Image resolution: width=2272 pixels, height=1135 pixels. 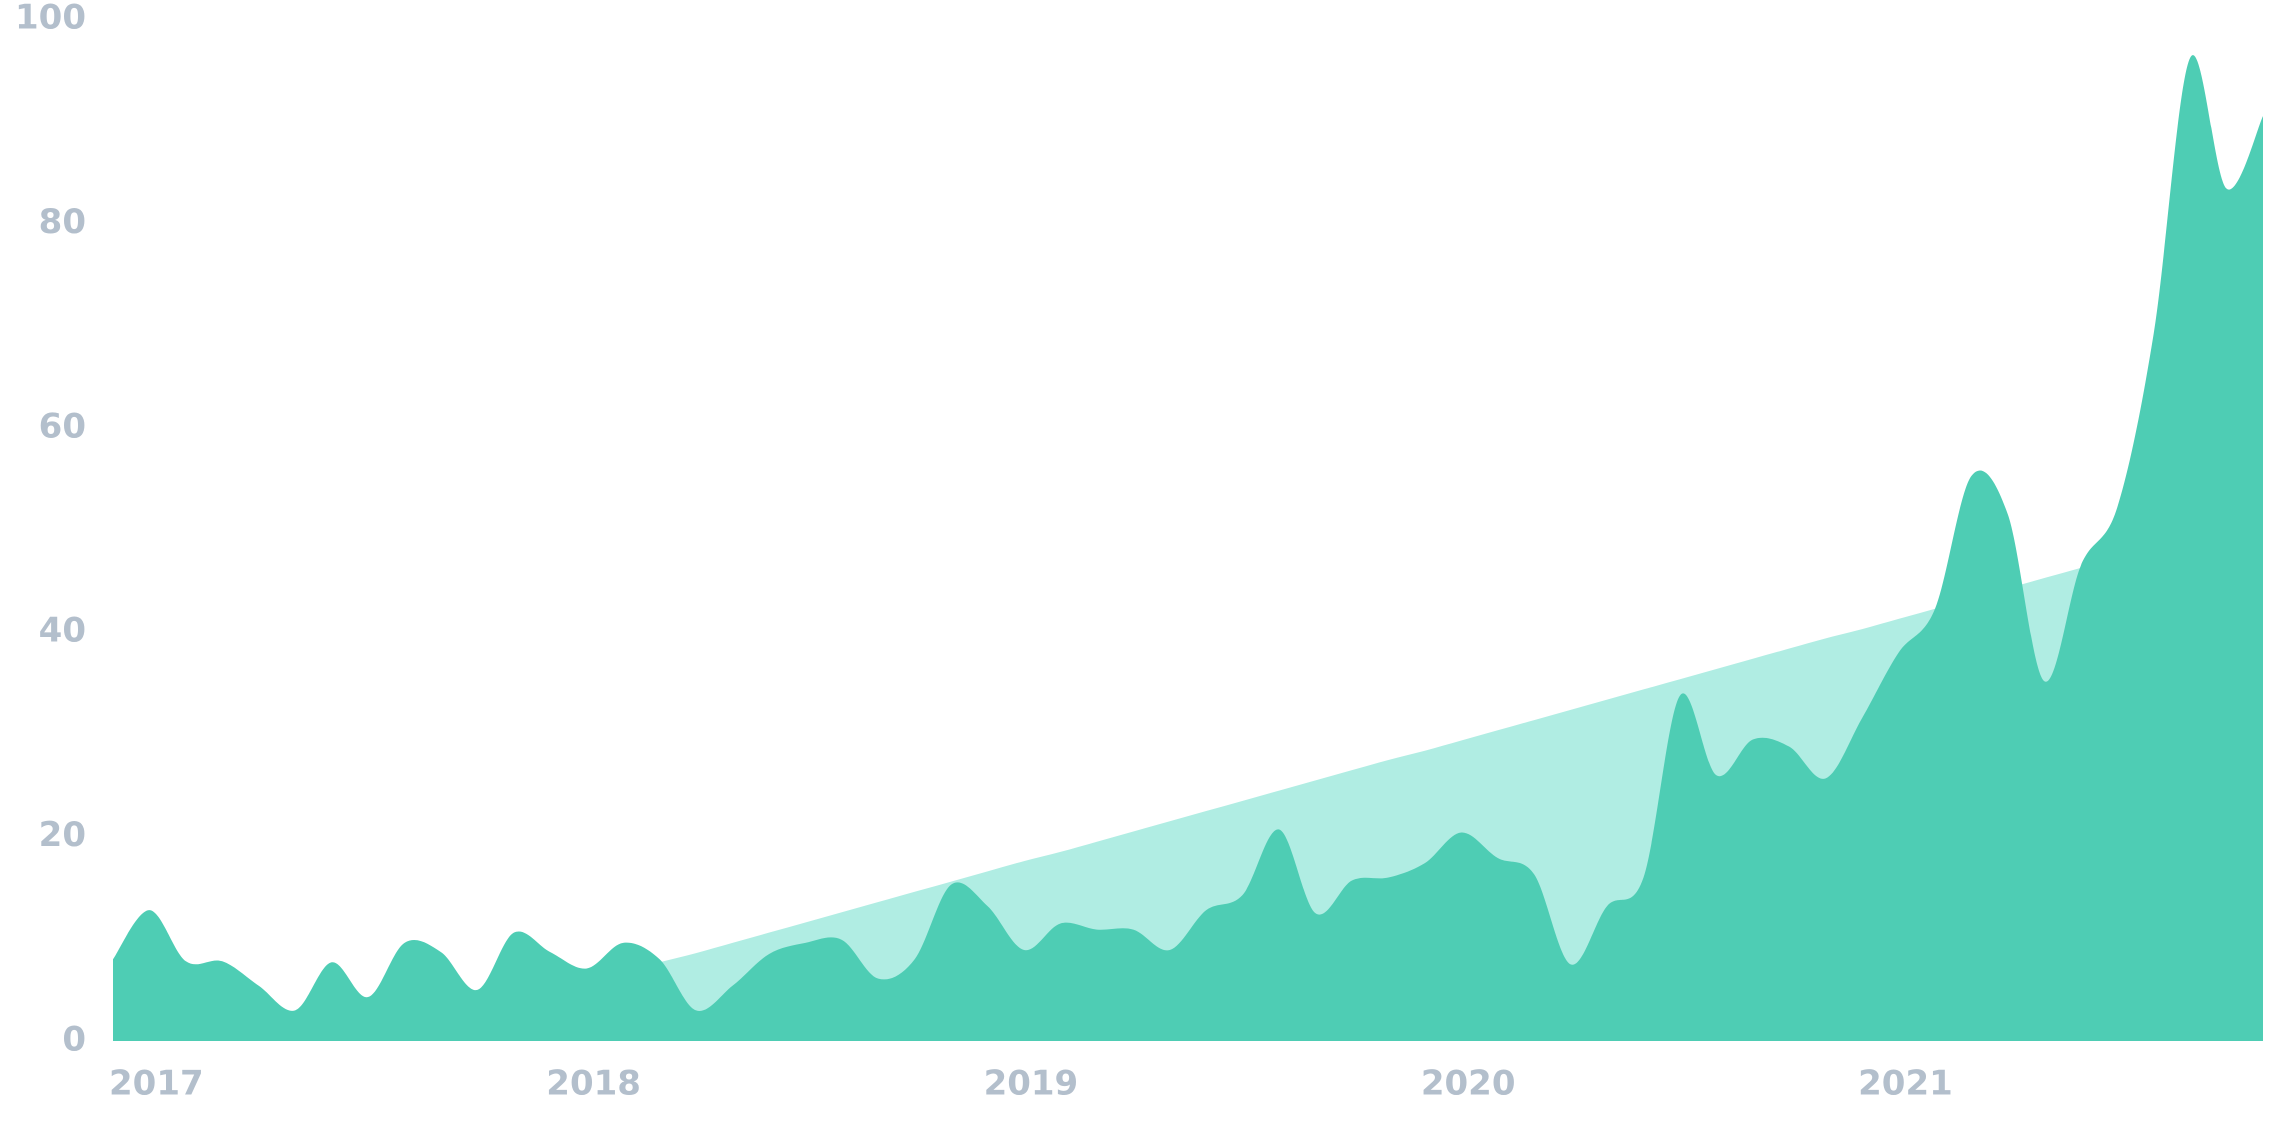 I want to click on y-tick-label: 40, so click(x=62, y=631).